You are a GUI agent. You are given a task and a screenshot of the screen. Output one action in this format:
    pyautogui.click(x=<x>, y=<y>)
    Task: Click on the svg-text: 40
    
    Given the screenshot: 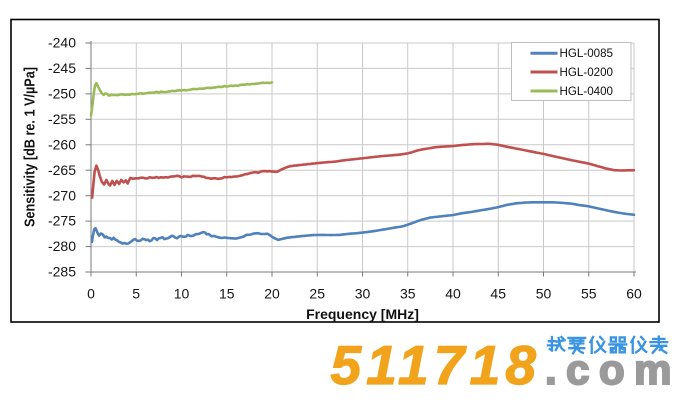 What is the action you would take?
    pyautogui.click(x=453, y=294)
    